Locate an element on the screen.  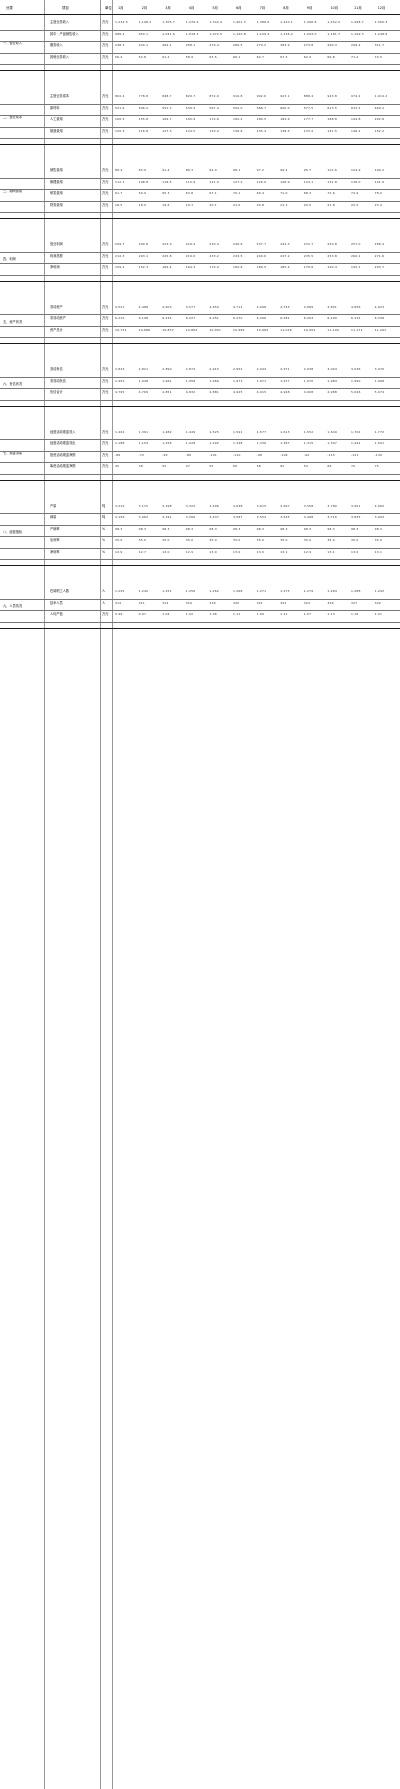
value-cell: 4,745 is located at coordinates (285, 306).